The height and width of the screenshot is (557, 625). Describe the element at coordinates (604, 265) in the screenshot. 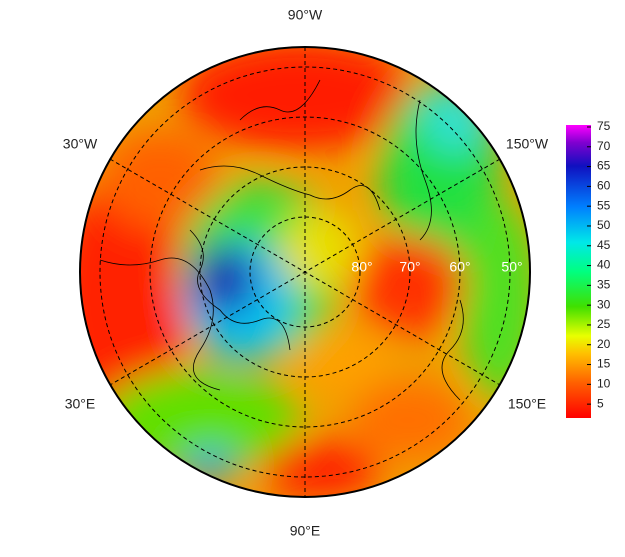

I see `colorbar-tick-label: 40` at that location.